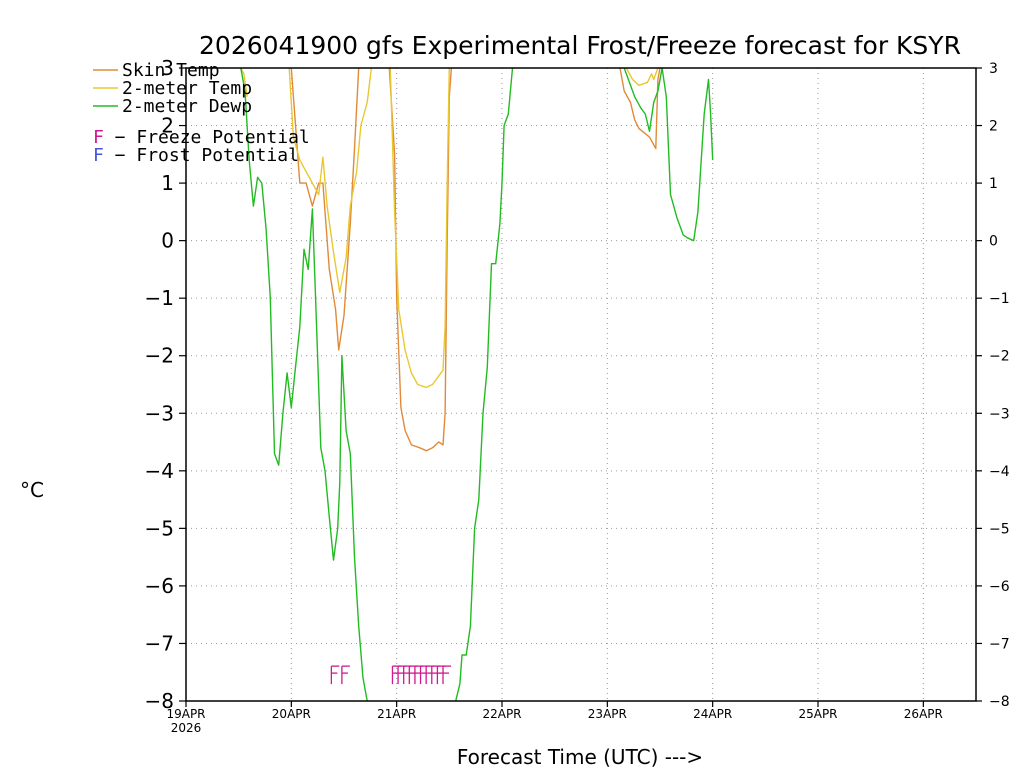  Describe the element at coordinates (159, 586) in the screenshot. I see `y-tick-label-left: −6` at that location.